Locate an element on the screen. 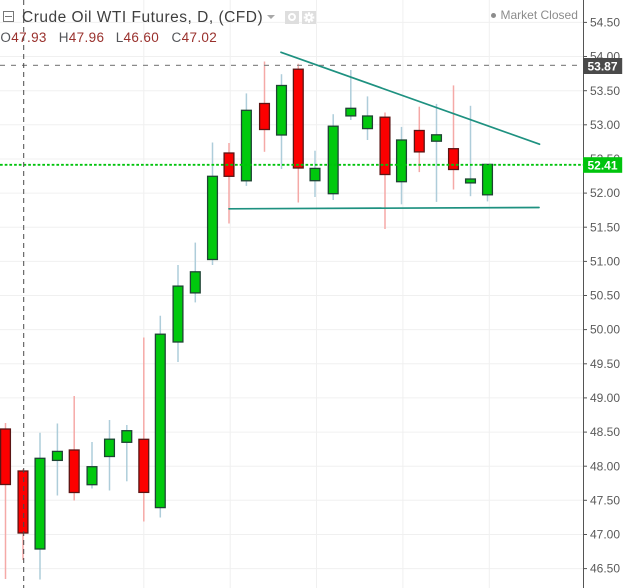  svg-text: 53.87 is located at coordinates (602, 66).